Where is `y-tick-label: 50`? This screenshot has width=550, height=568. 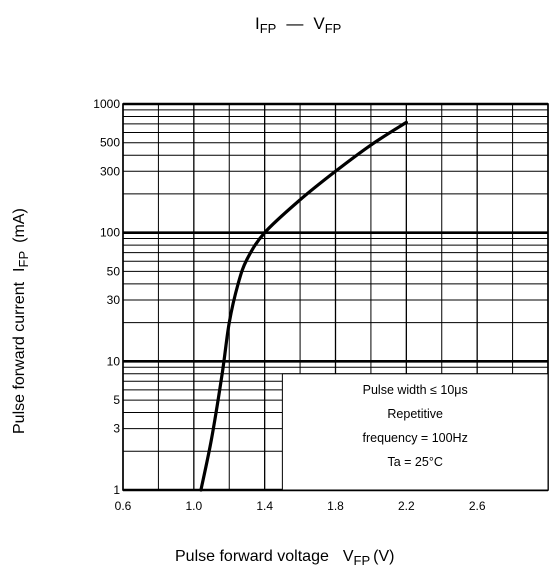
y-tick-label: 50 is located at coordinates (114, 271).